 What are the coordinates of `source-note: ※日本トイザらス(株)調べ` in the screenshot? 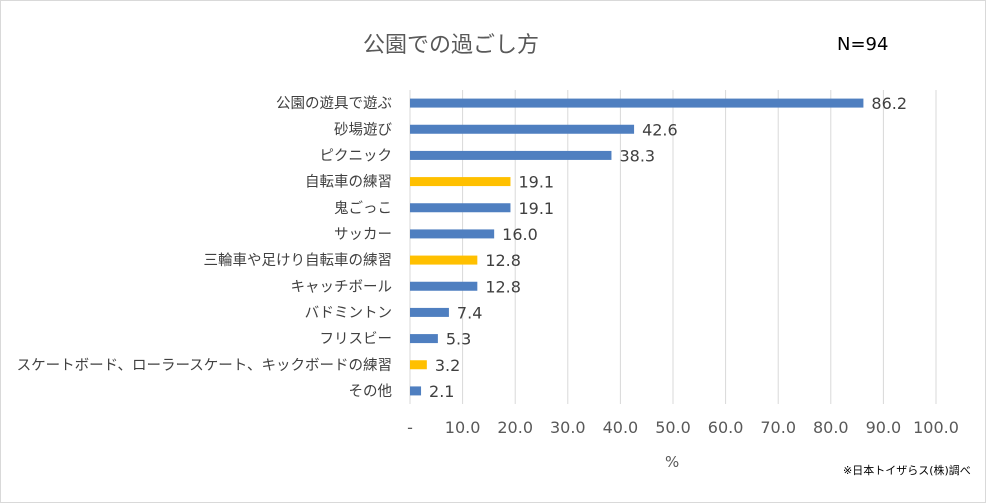 It's located at (907, 470).